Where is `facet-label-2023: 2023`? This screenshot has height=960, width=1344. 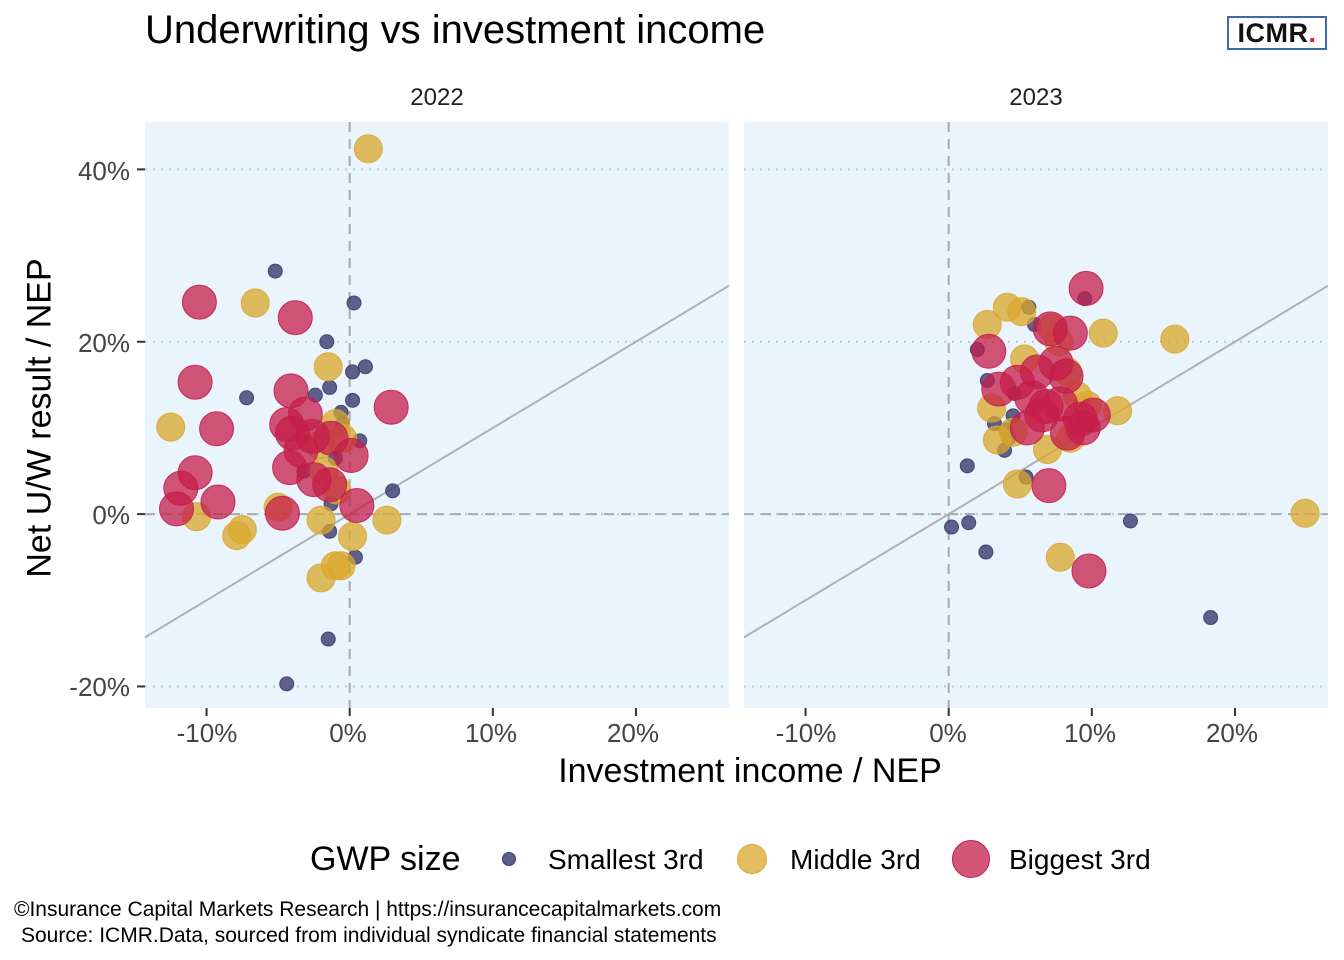
facet-label-2023: 2023 is located at coordinates (1036, 97).